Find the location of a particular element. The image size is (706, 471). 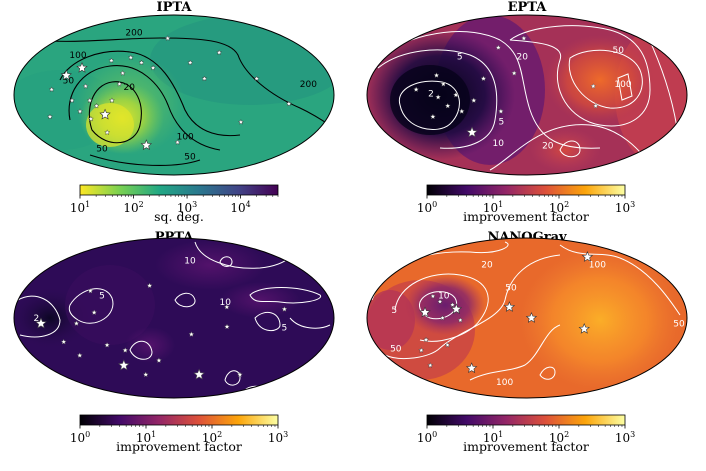

colorbar-label-ppta: improvement factor is located at coordinates (179, 446).